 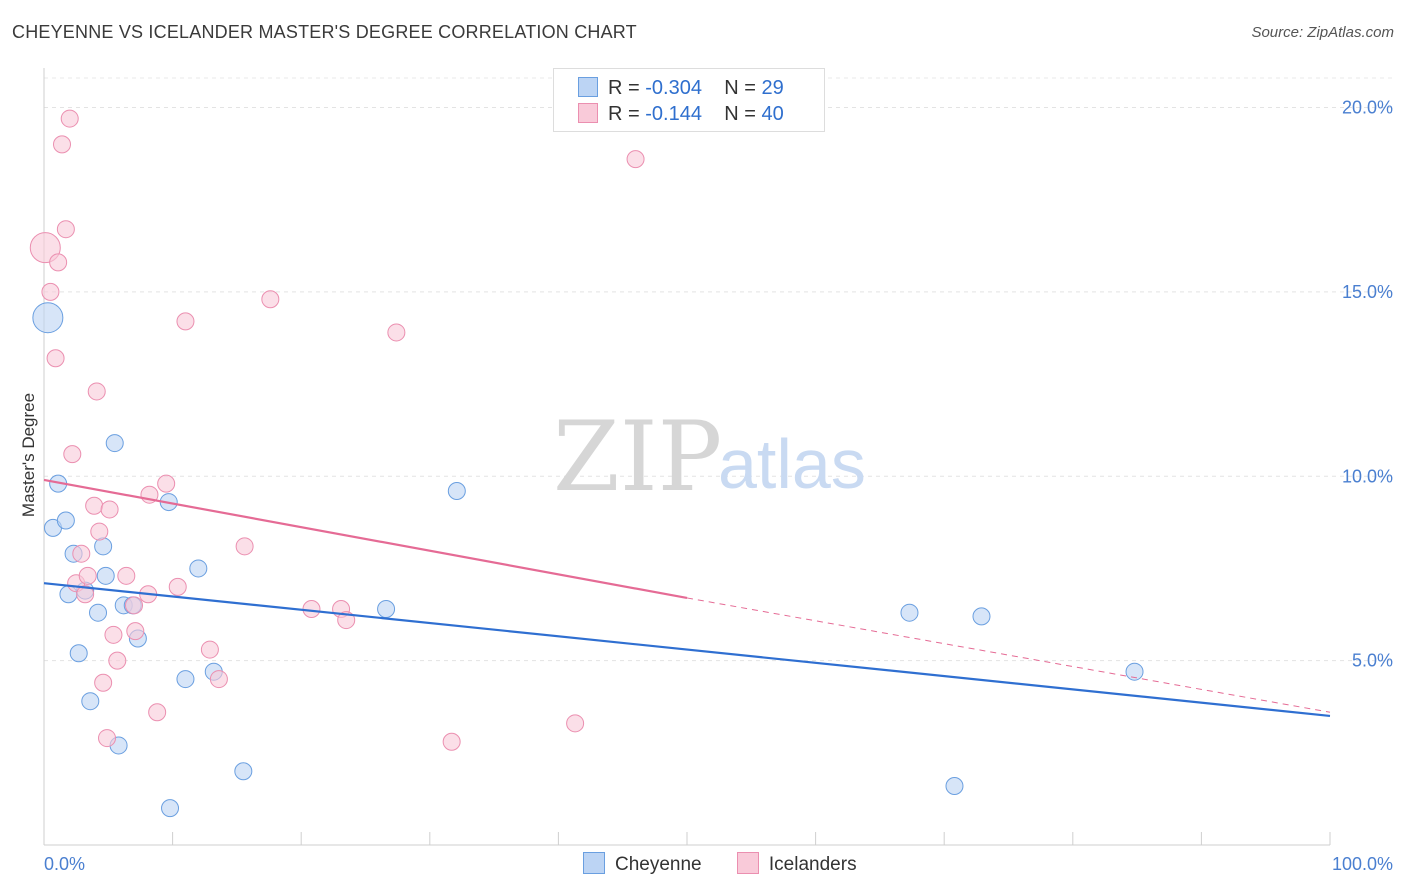 What do you see at coordinates (1367, 384) in the screenshot?
I see `y-tick-labels: 5.0% 10.0% 15.0% 20.0%` at bounding box center [1367, 384].